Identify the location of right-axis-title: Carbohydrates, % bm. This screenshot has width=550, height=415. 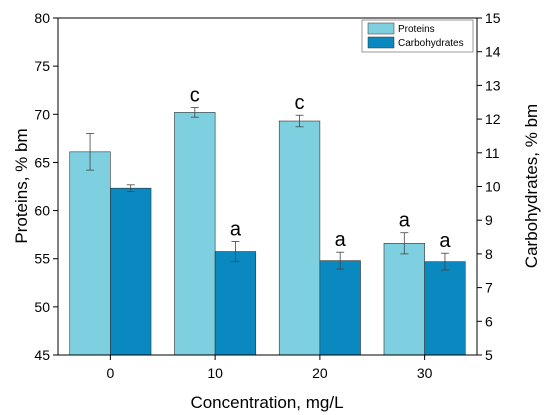
(531, 186).